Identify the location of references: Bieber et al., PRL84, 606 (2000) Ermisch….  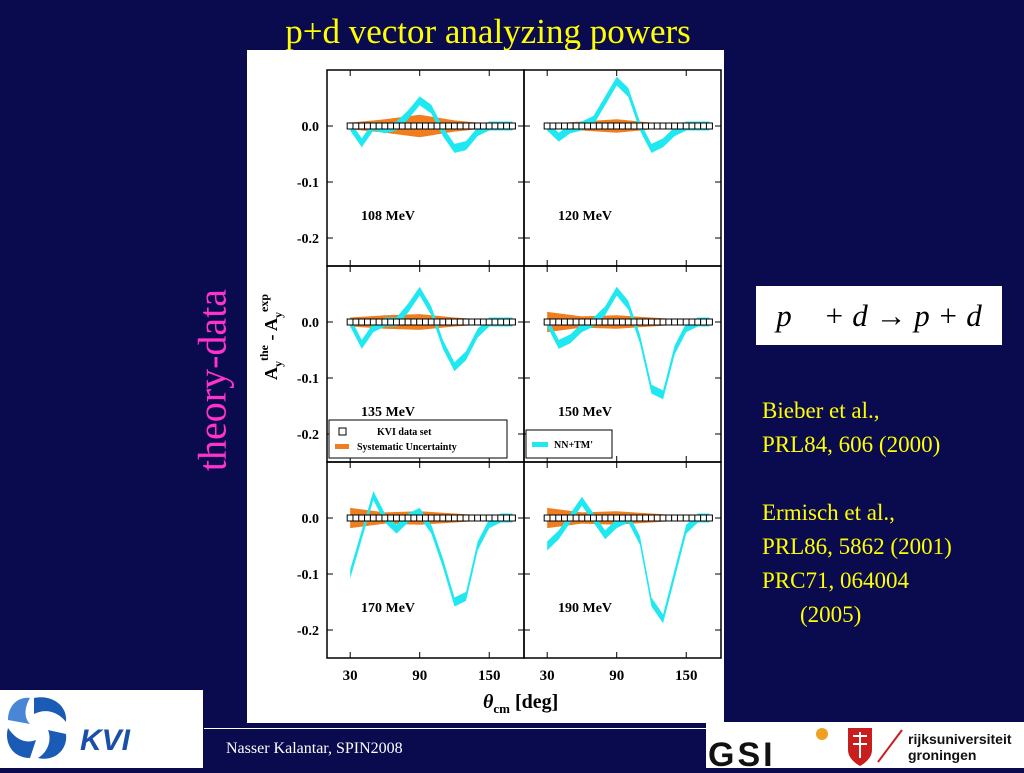
(893, 513).